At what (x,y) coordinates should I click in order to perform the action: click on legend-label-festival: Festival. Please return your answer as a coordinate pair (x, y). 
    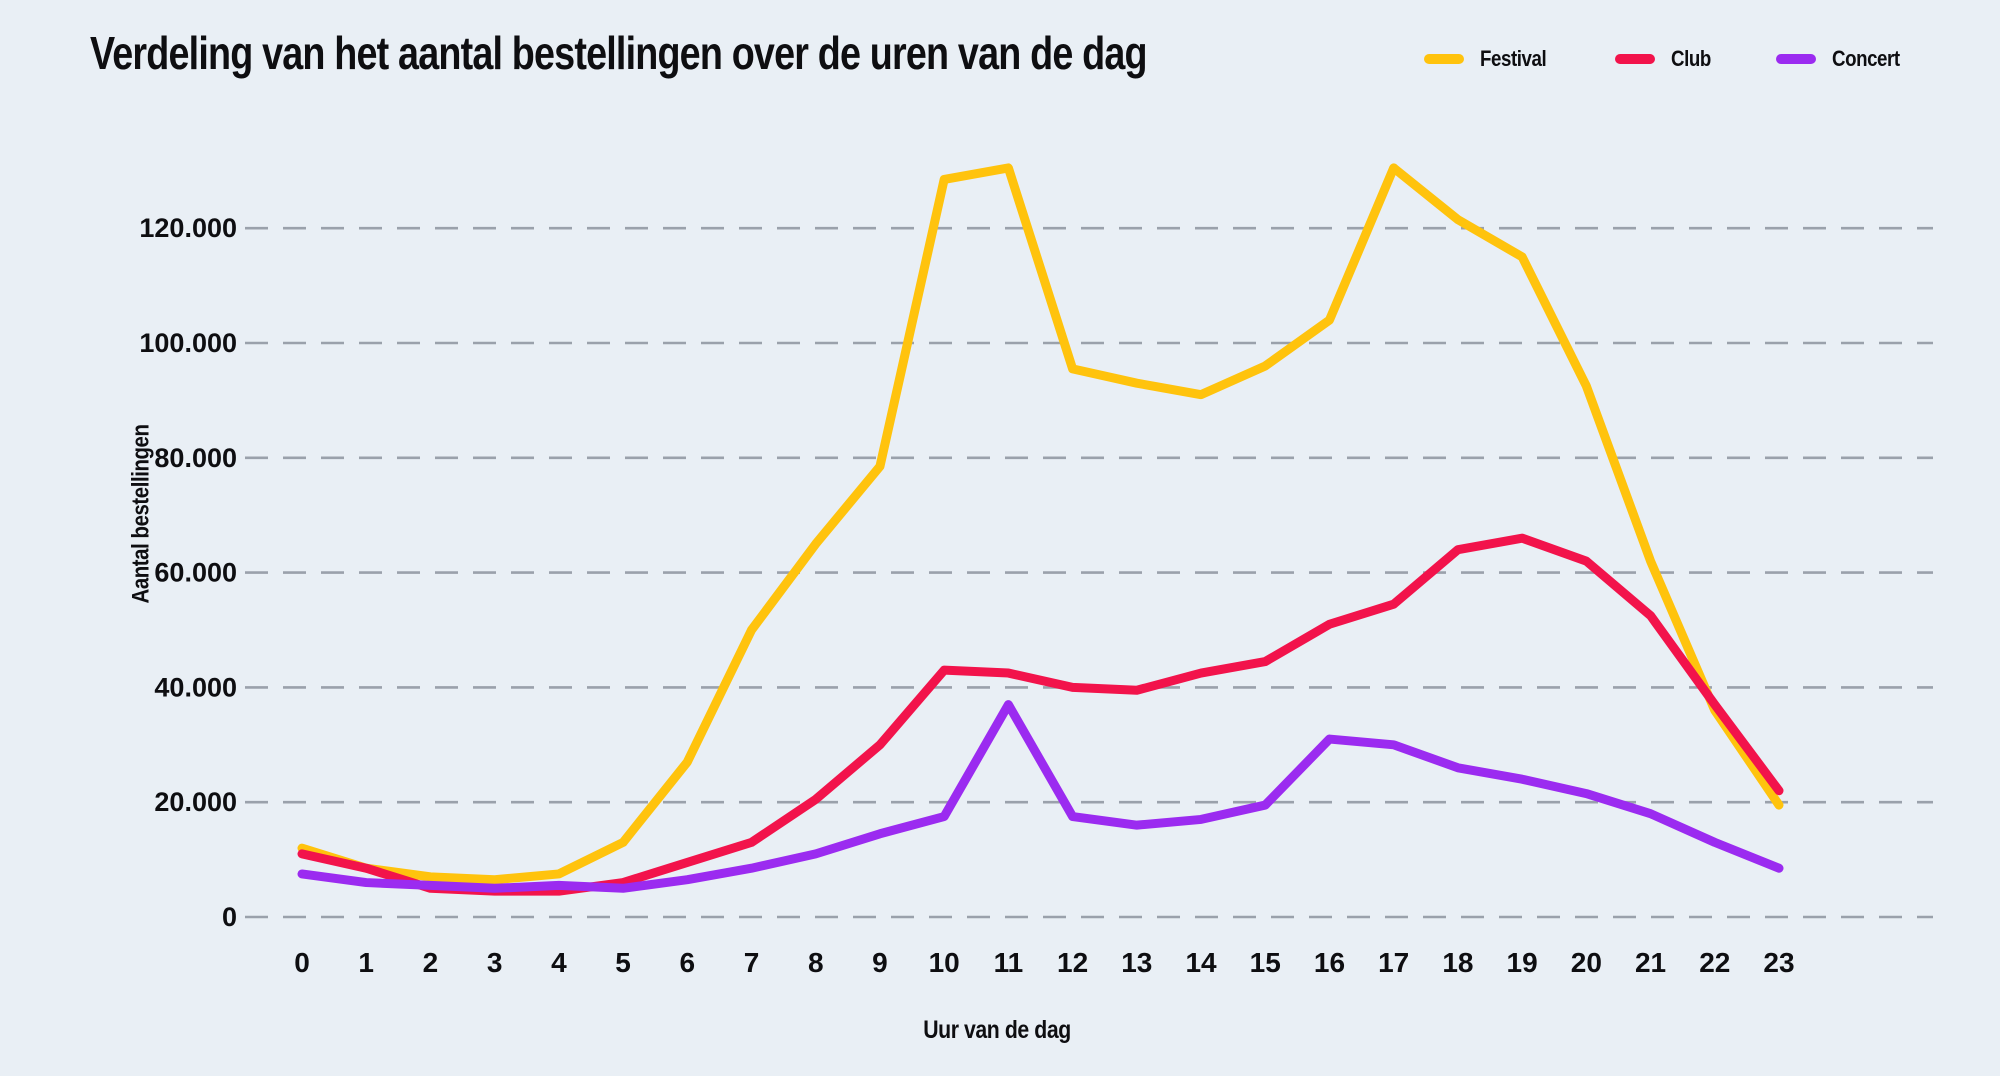
    Looking at the image, I should click on (1513, 58).